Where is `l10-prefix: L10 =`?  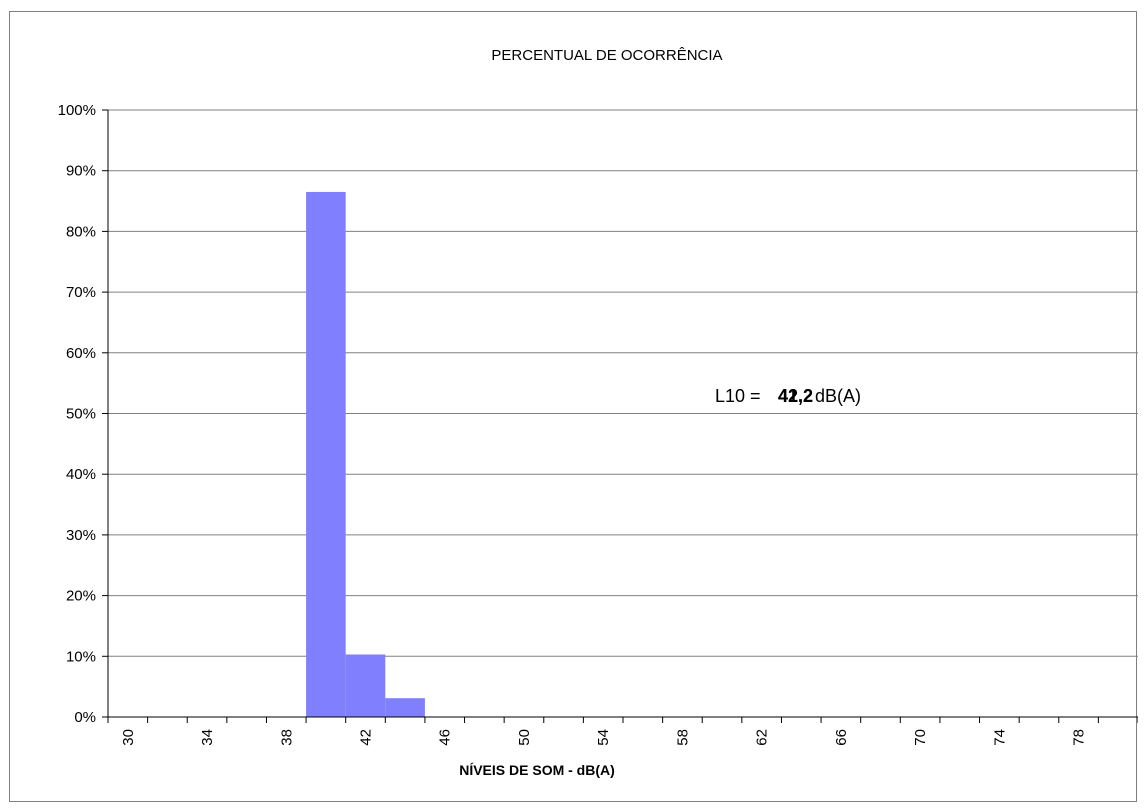
l10-prefix: L10 = is located at coordinates (738, 396).